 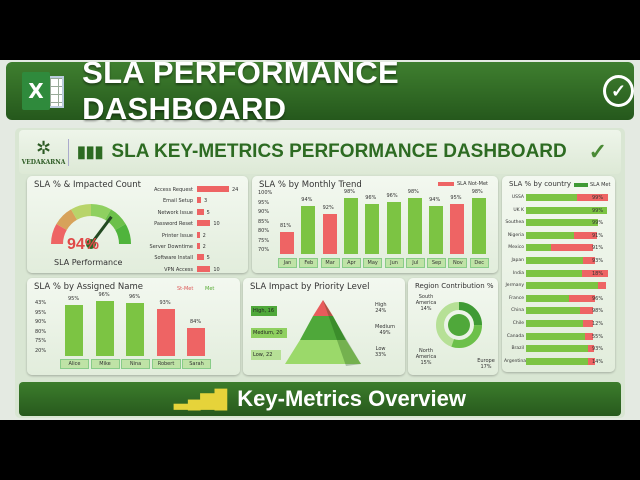 What do you see at coordinates (173, 258) in the screenshot?
I see `impacted-category: Software Install` at bounding box center [173, 258].